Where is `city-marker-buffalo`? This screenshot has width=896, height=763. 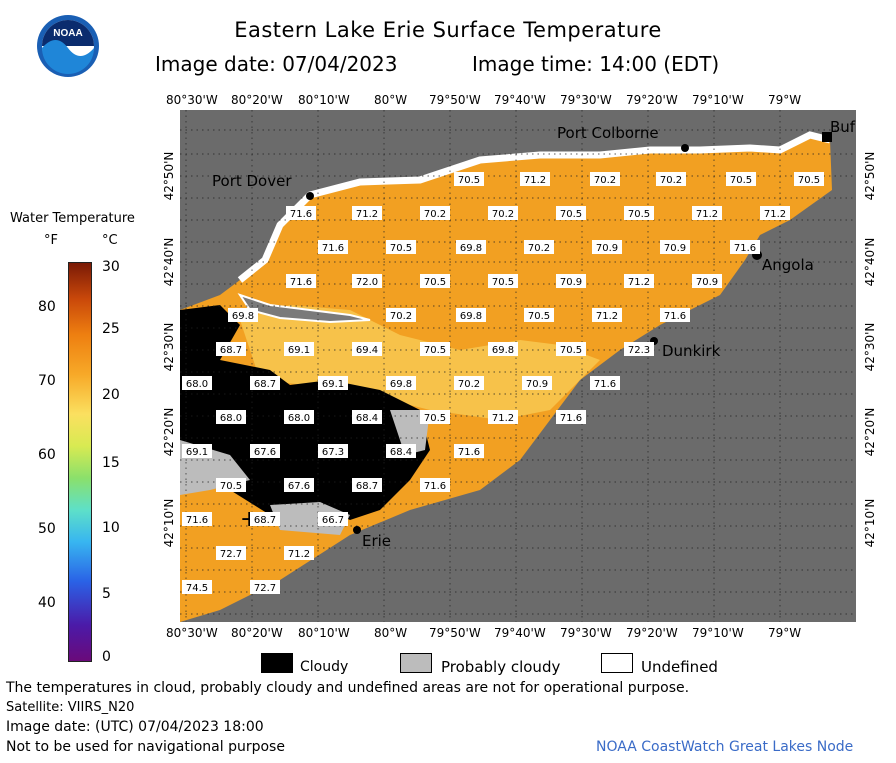
city-marker-buffalo is located at coordinates (827, 137).